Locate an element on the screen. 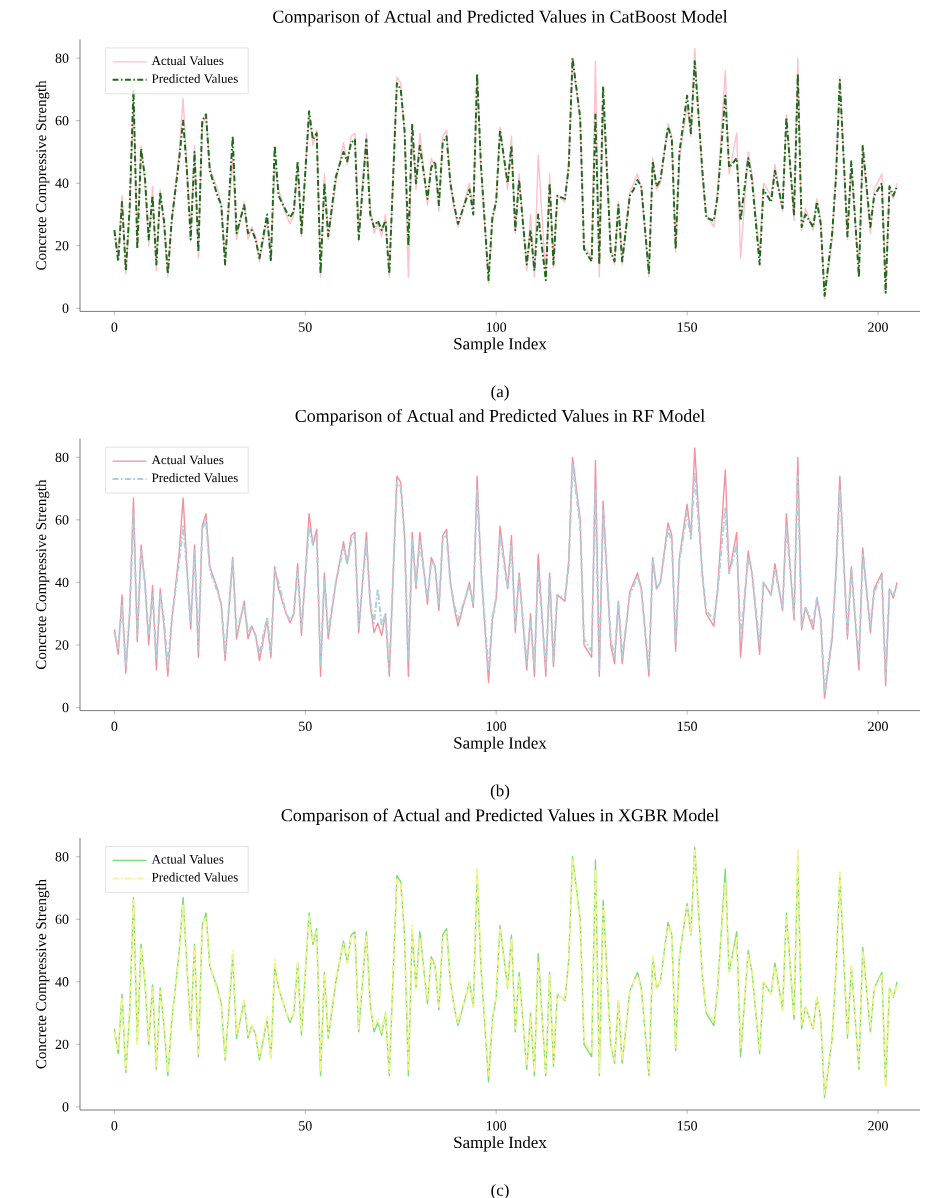 The width and height of the screenshot is (944, 1198). chart-title: Comparison of Actual and Predicted Values in CatBoost Model is located at coordinates (500, 18).